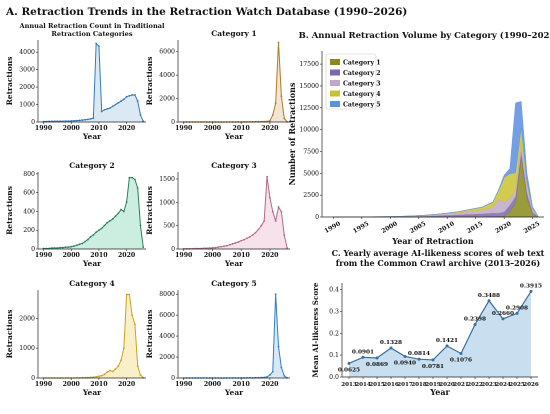 This screenshot has height=414, width=550. Describe the element at coordinates (334, 355) in the screenshot. I see `y-tick-label: 0.1` at that location.